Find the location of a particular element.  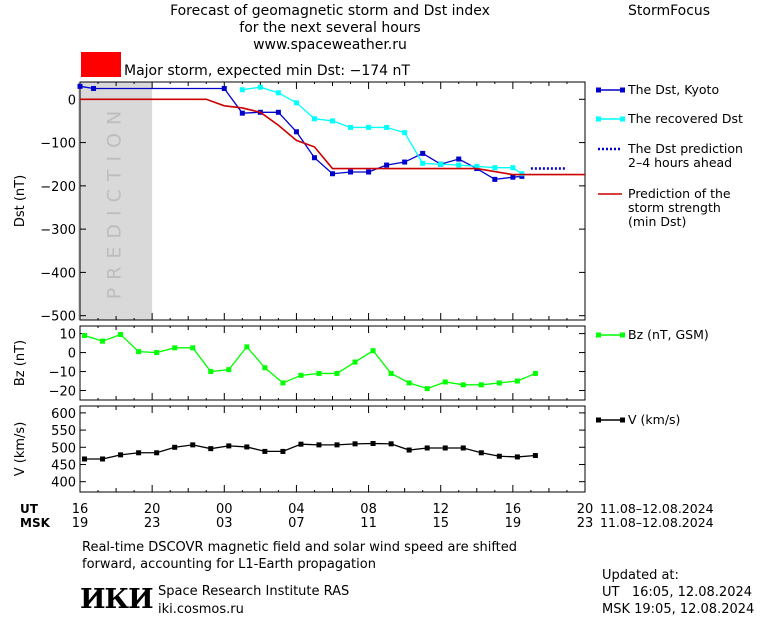

y-tick-label: 600 is located at coordinates (63, 414).